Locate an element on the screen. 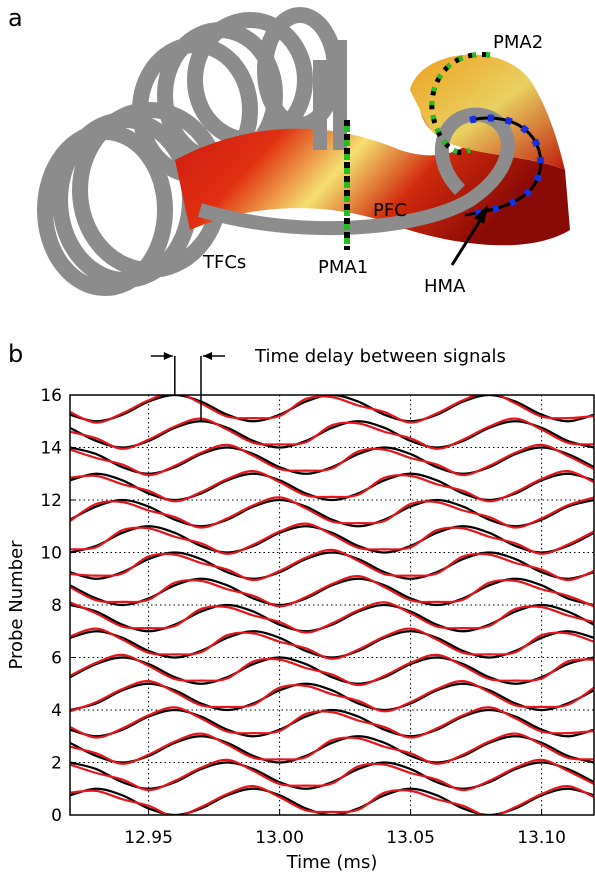 This screenshot has height=881, width=595. y-tick-label: 0 is located at coordinates (56, 816).